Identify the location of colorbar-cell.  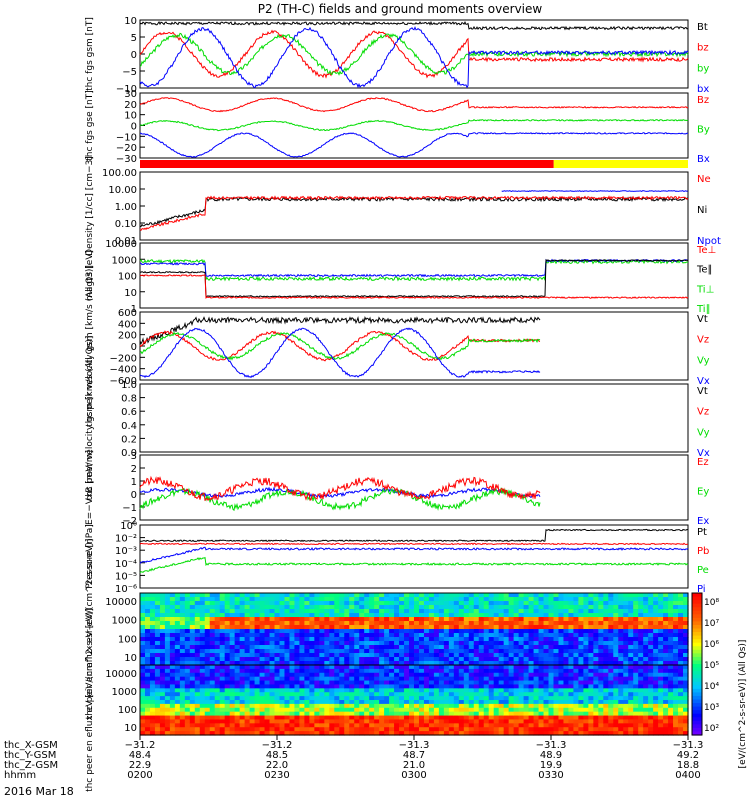
(697, 726).